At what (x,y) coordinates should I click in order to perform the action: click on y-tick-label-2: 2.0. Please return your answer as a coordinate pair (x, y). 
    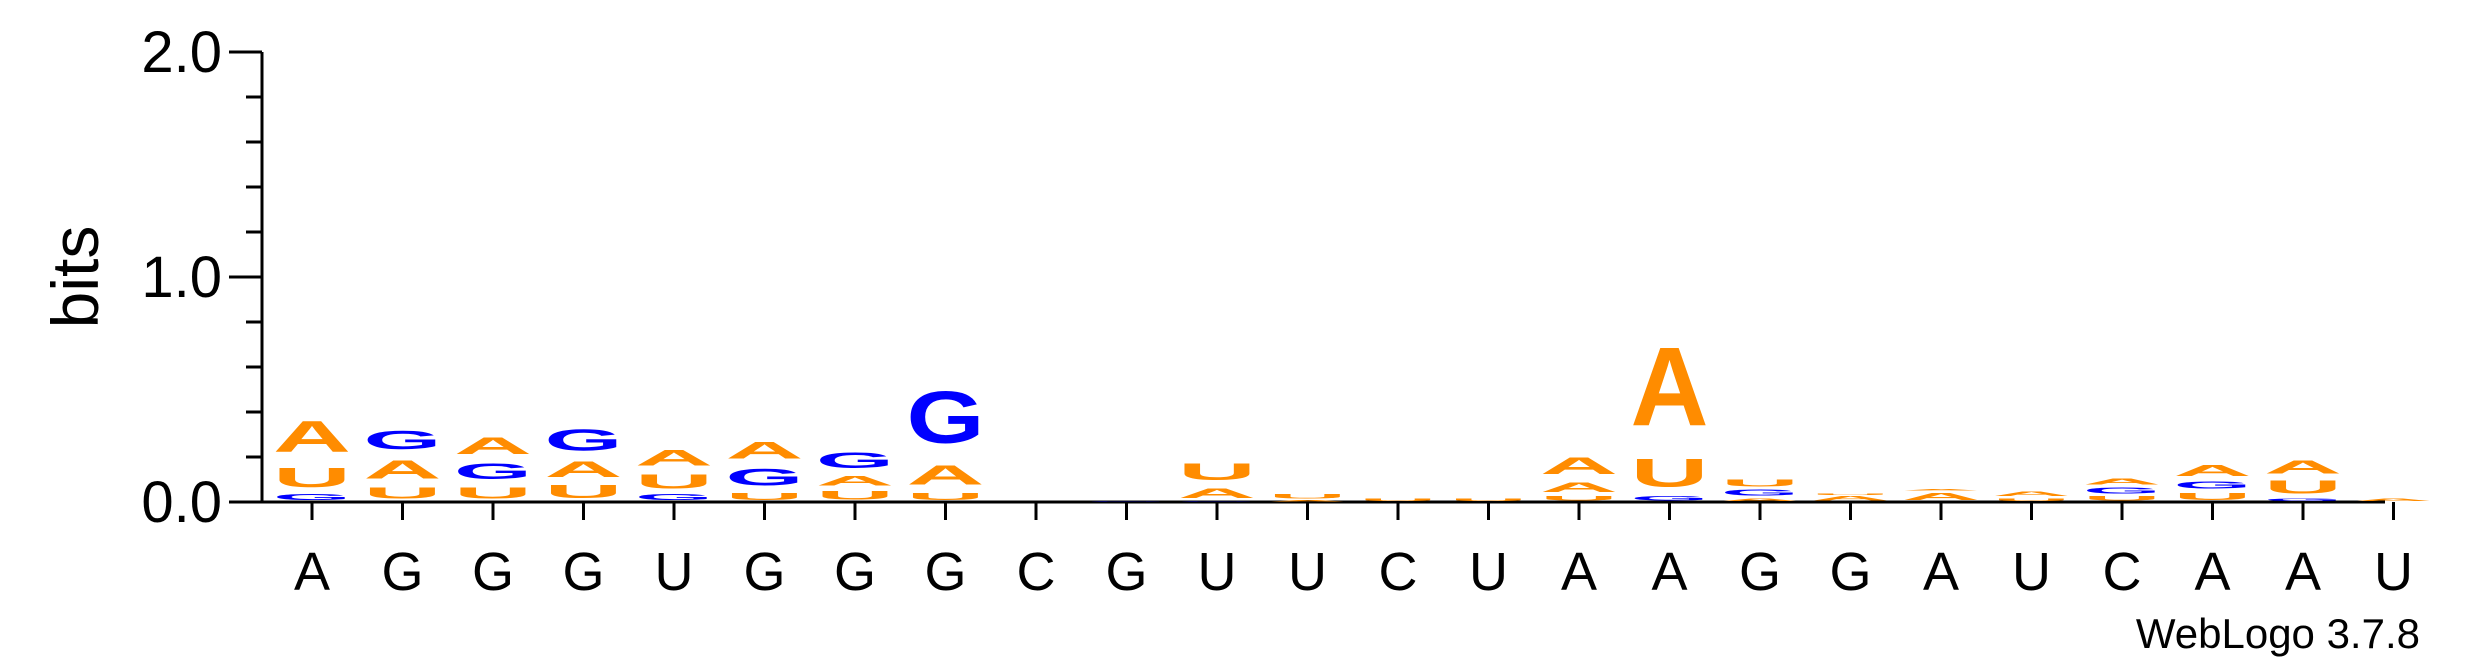
    Looking at the image, I should click on (181, 52).